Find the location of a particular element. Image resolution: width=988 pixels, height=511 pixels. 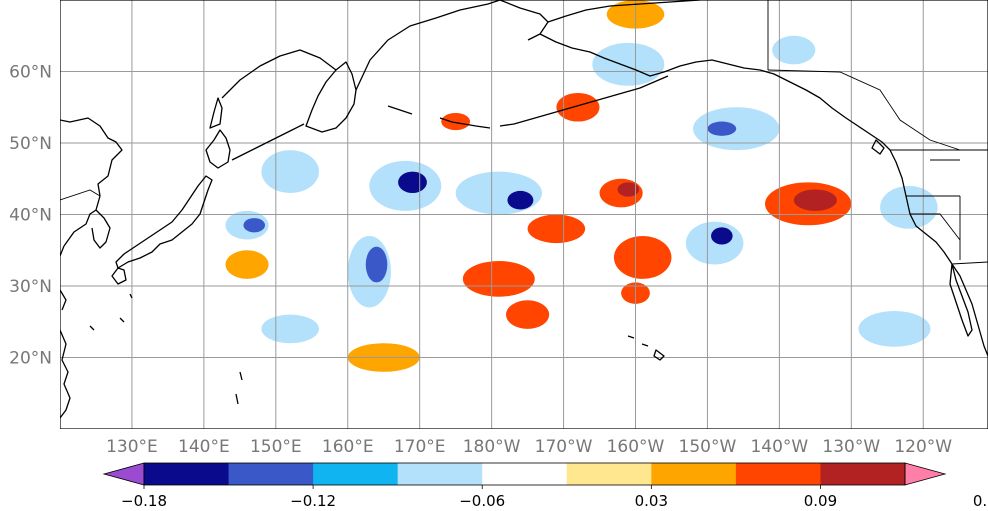

longitude-tick-label: 120°W is located at coordinates (923, 447).